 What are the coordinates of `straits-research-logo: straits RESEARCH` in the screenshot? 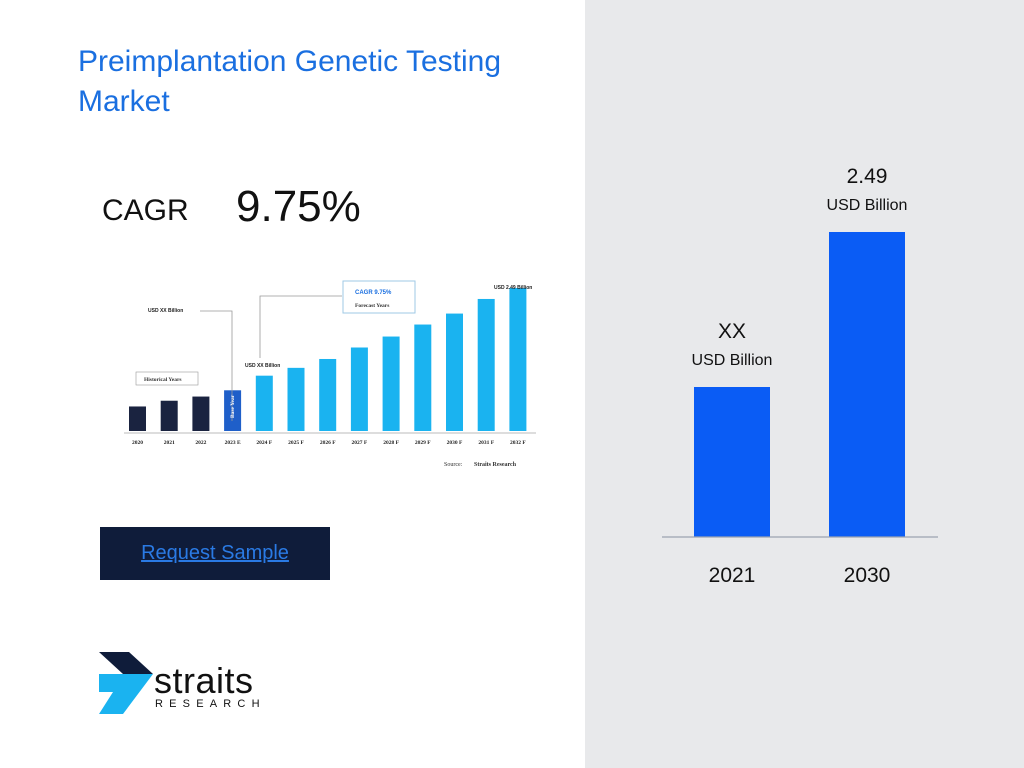 It's located at (199, 684).